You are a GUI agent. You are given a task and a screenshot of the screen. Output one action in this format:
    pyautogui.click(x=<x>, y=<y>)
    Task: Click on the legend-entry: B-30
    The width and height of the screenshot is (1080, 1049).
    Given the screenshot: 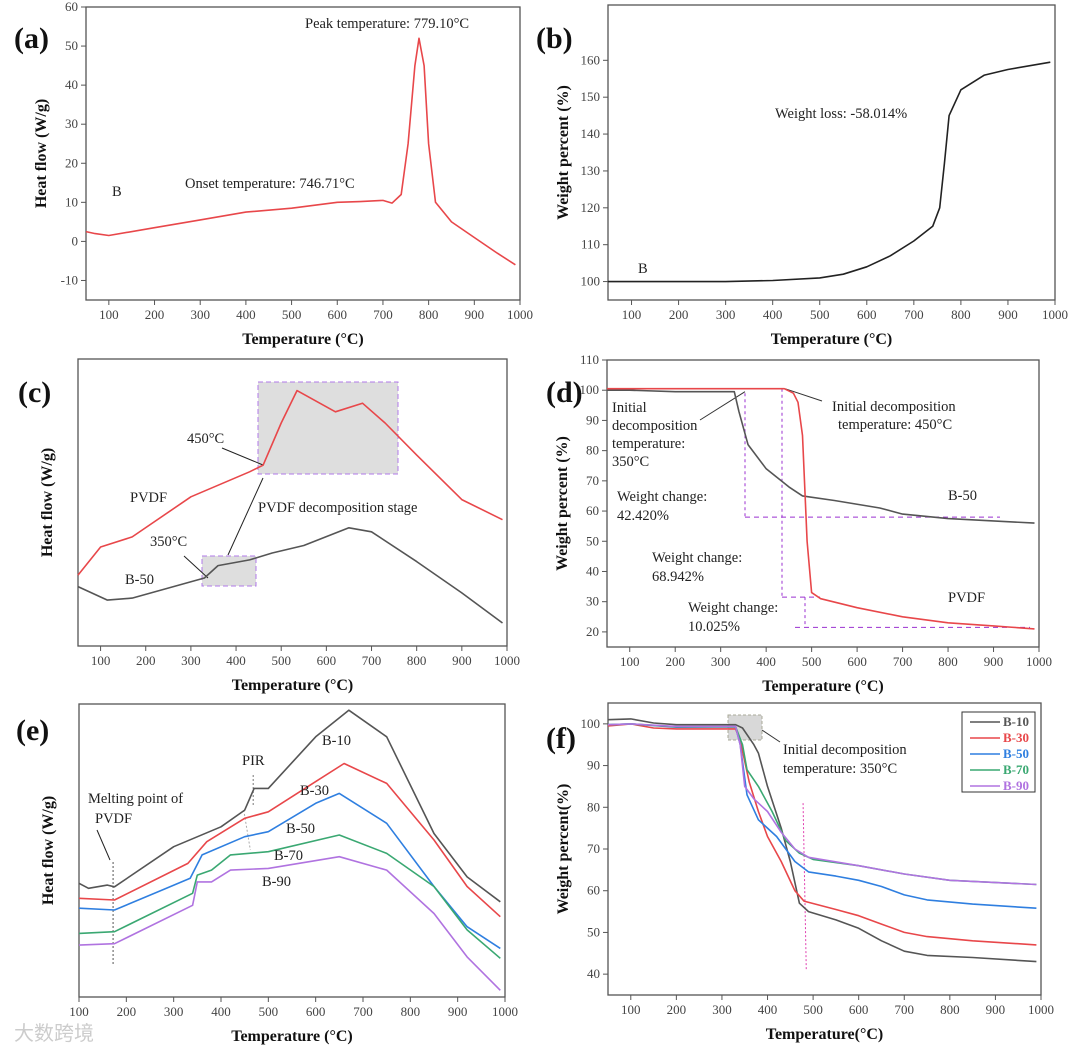 What is the action you would take?
    pyautogui.click(x=1016, y=737)
    